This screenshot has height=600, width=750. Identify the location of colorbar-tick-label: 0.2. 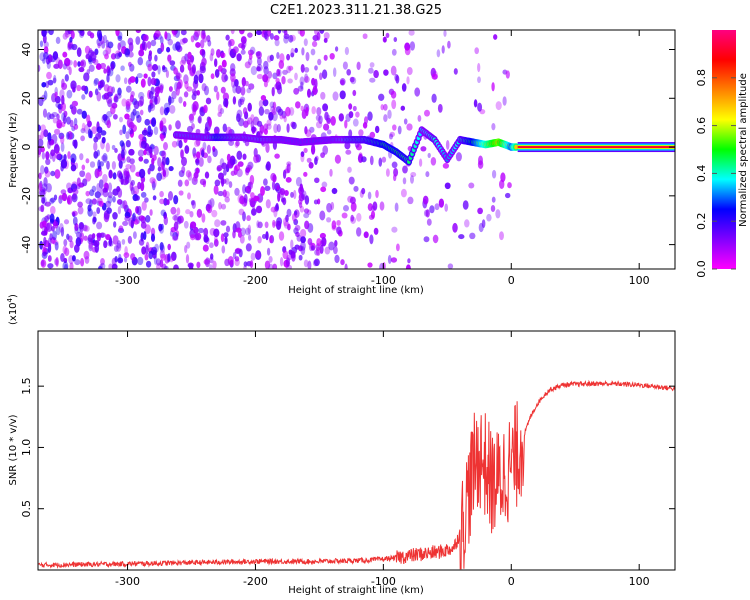
(701, 221).